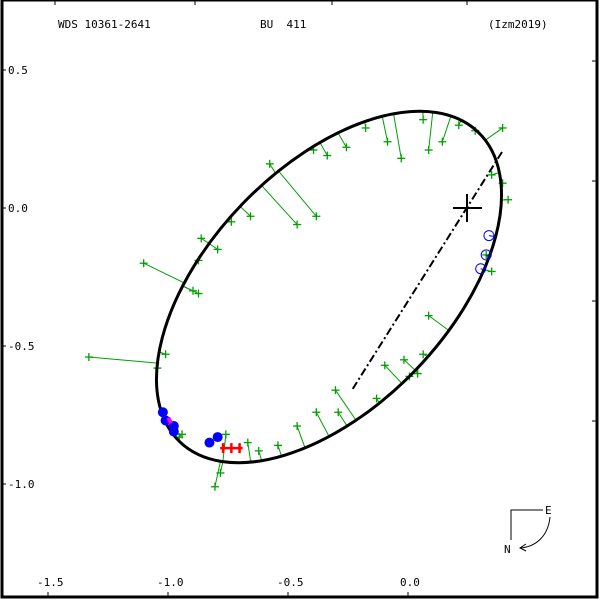 This screenshot has width=600, height=600. What do you see at coordinates (290, 582) in the screenshot?
I see `x-tick-label: -0.5` at bounding box center [290, 582].